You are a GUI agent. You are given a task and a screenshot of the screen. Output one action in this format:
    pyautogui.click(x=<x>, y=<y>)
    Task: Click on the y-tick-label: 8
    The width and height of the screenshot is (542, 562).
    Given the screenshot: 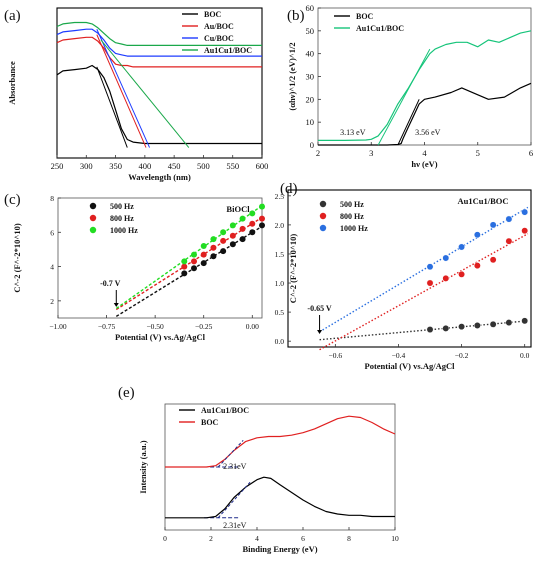 What is the action you would take?
    pyautogui.click(x=52, y=198)
    